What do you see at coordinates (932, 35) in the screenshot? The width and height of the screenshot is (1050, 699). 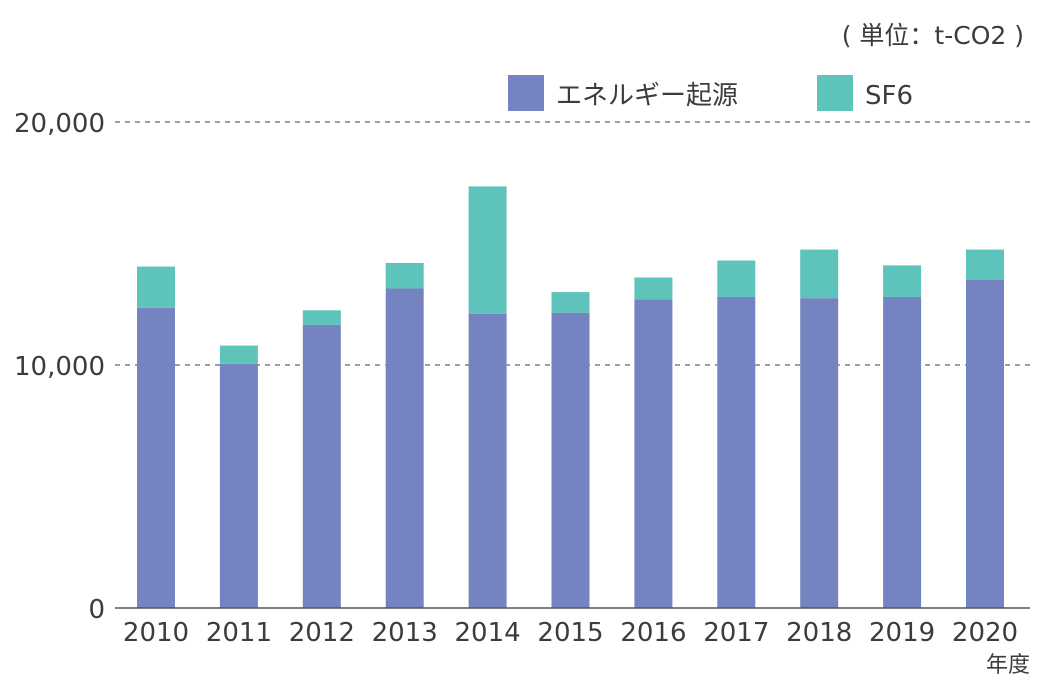 I see `unit-label: ( 単位：t-CO2 )` at bounding box center [932, 35].